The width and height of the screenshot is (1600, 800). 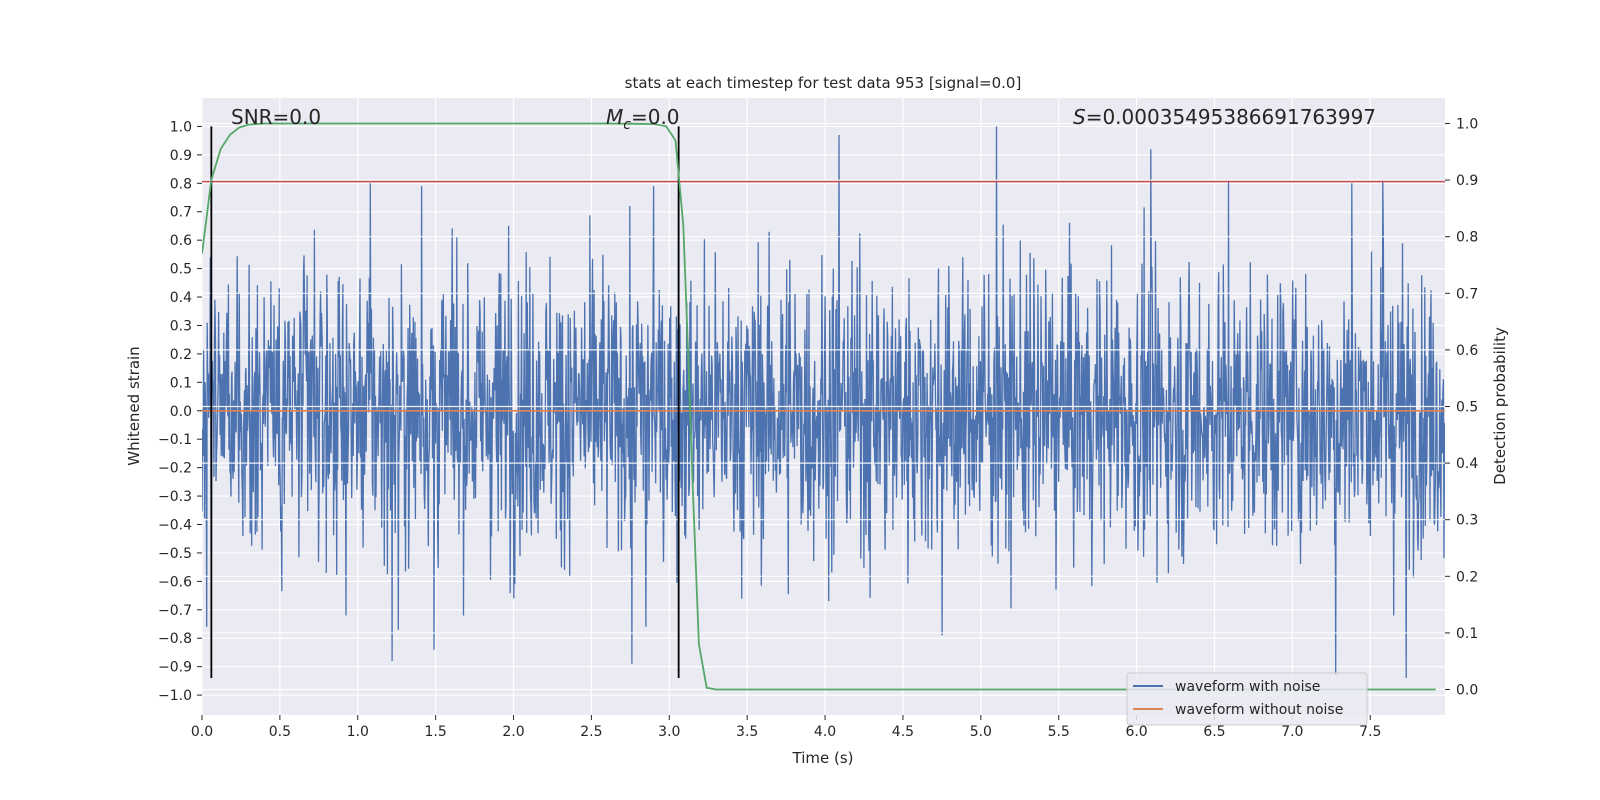 I want to click on x-axis-label: Time (s), so click(x=823, y=758).